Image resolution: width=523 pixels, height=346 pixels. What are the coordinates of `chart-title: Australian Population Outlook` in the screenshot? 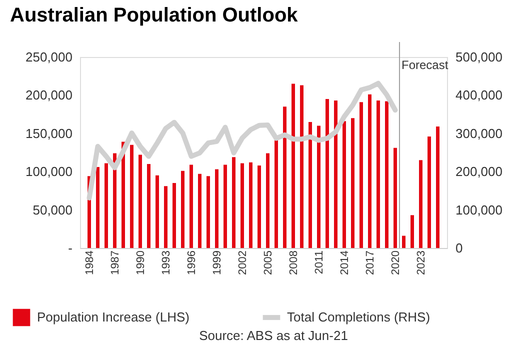 It's located at (154, 15).